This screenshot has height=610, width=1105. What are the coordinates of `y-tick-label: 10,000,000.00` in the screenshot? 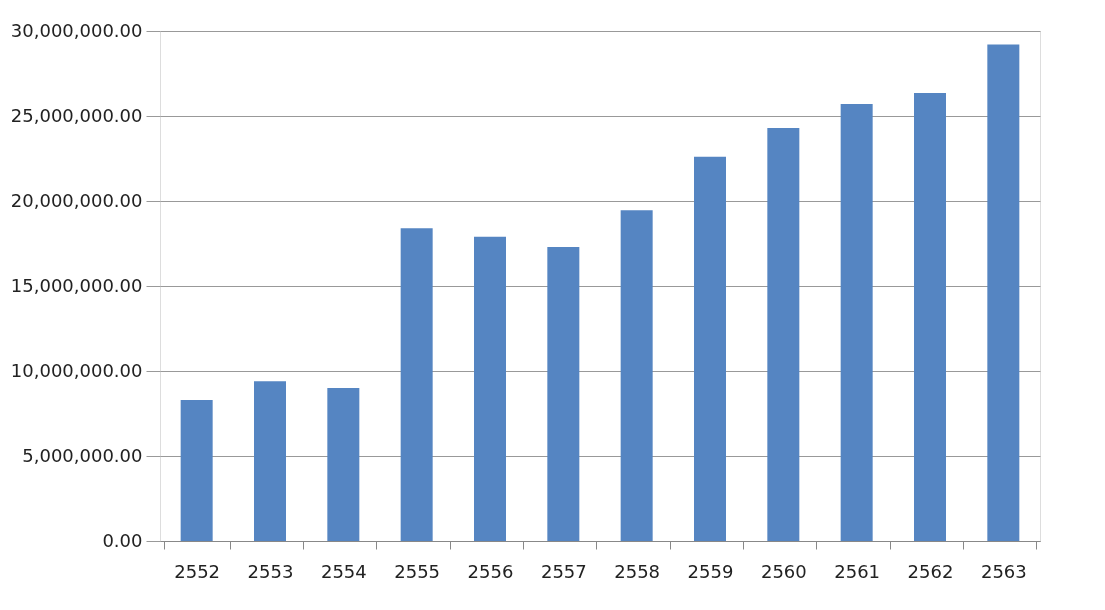 It's located at (76, 370).